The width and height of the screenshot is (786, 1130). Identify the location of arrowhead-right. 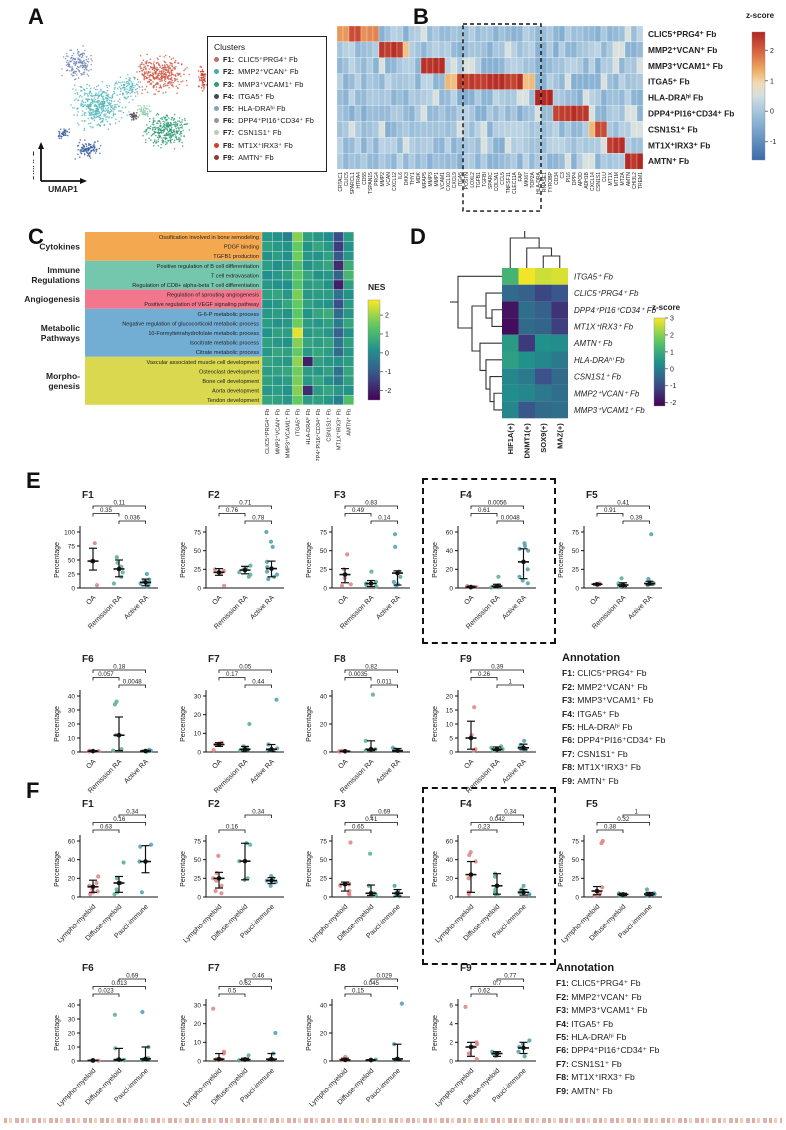
(83, 181).